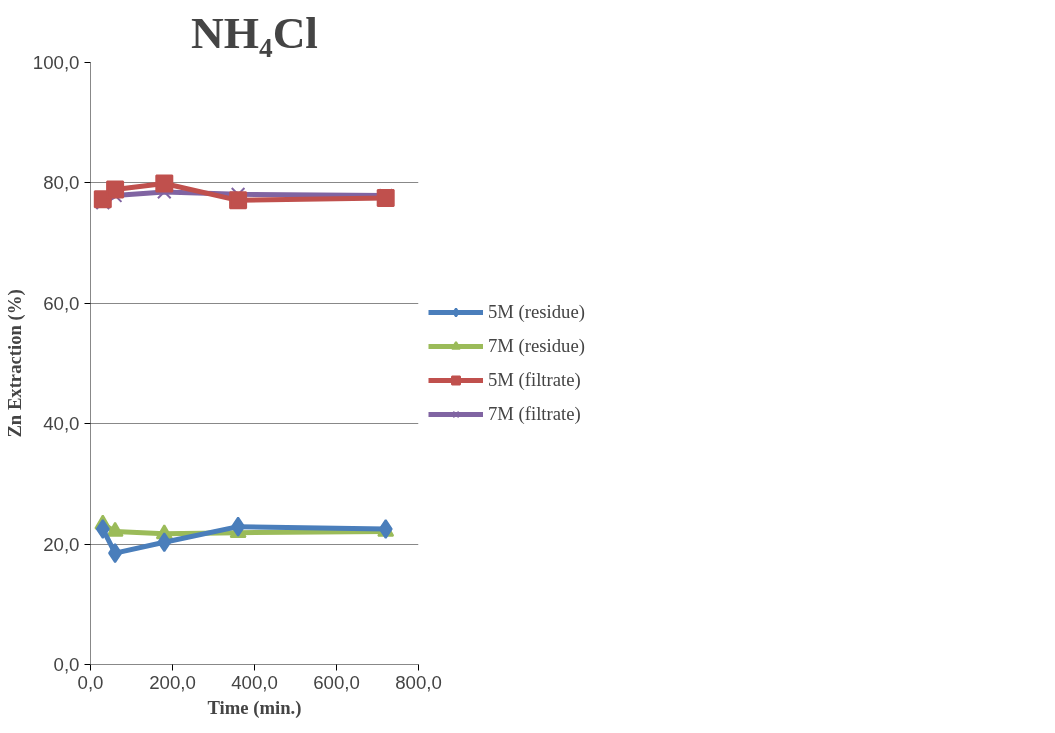 This screenshot has width=1055, height=733. Describe the element at coordinates (254, 707) in the screenshot. I see `x-axis-title: Time (min.)` at that location.